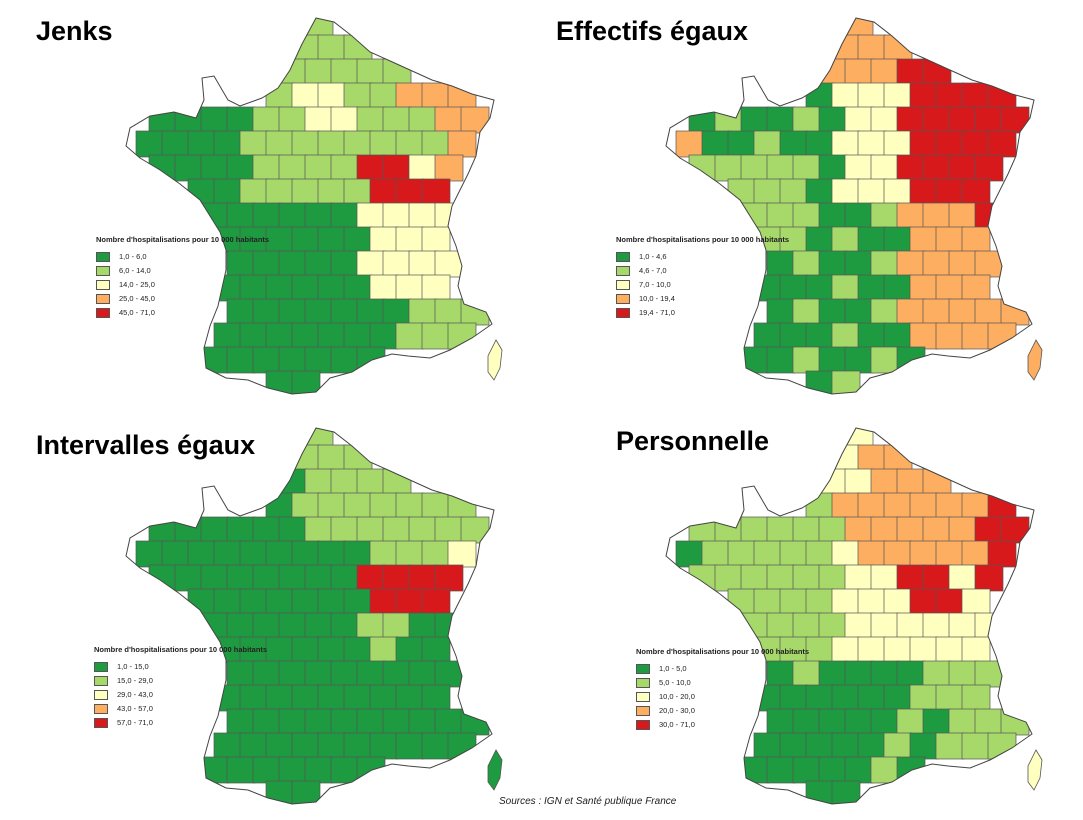 Image resolution: width=1083 pixels, height=820 pixels. Describe the element at coordinates (135, 708) in the screenshot. I see `legend-label: 43,0 - 57,0` at that location.